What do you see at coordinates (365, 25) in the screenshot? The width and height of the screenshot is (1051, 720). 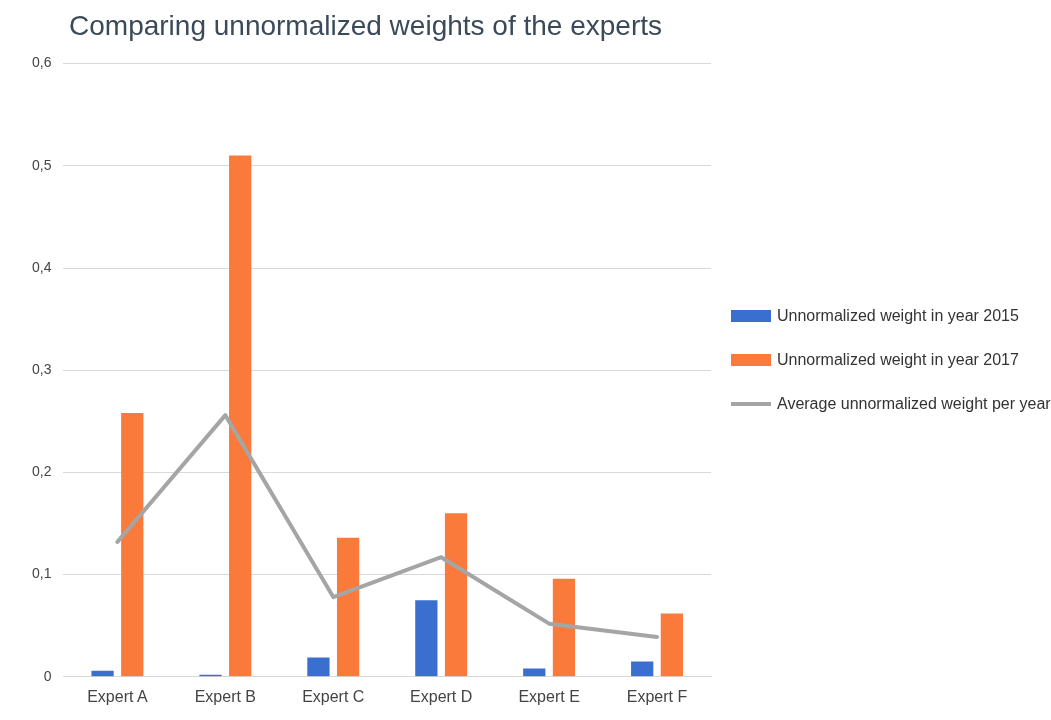 I see `chart-title: Comparing unnormalized weights of the experts` at bounding box center [365, 25].